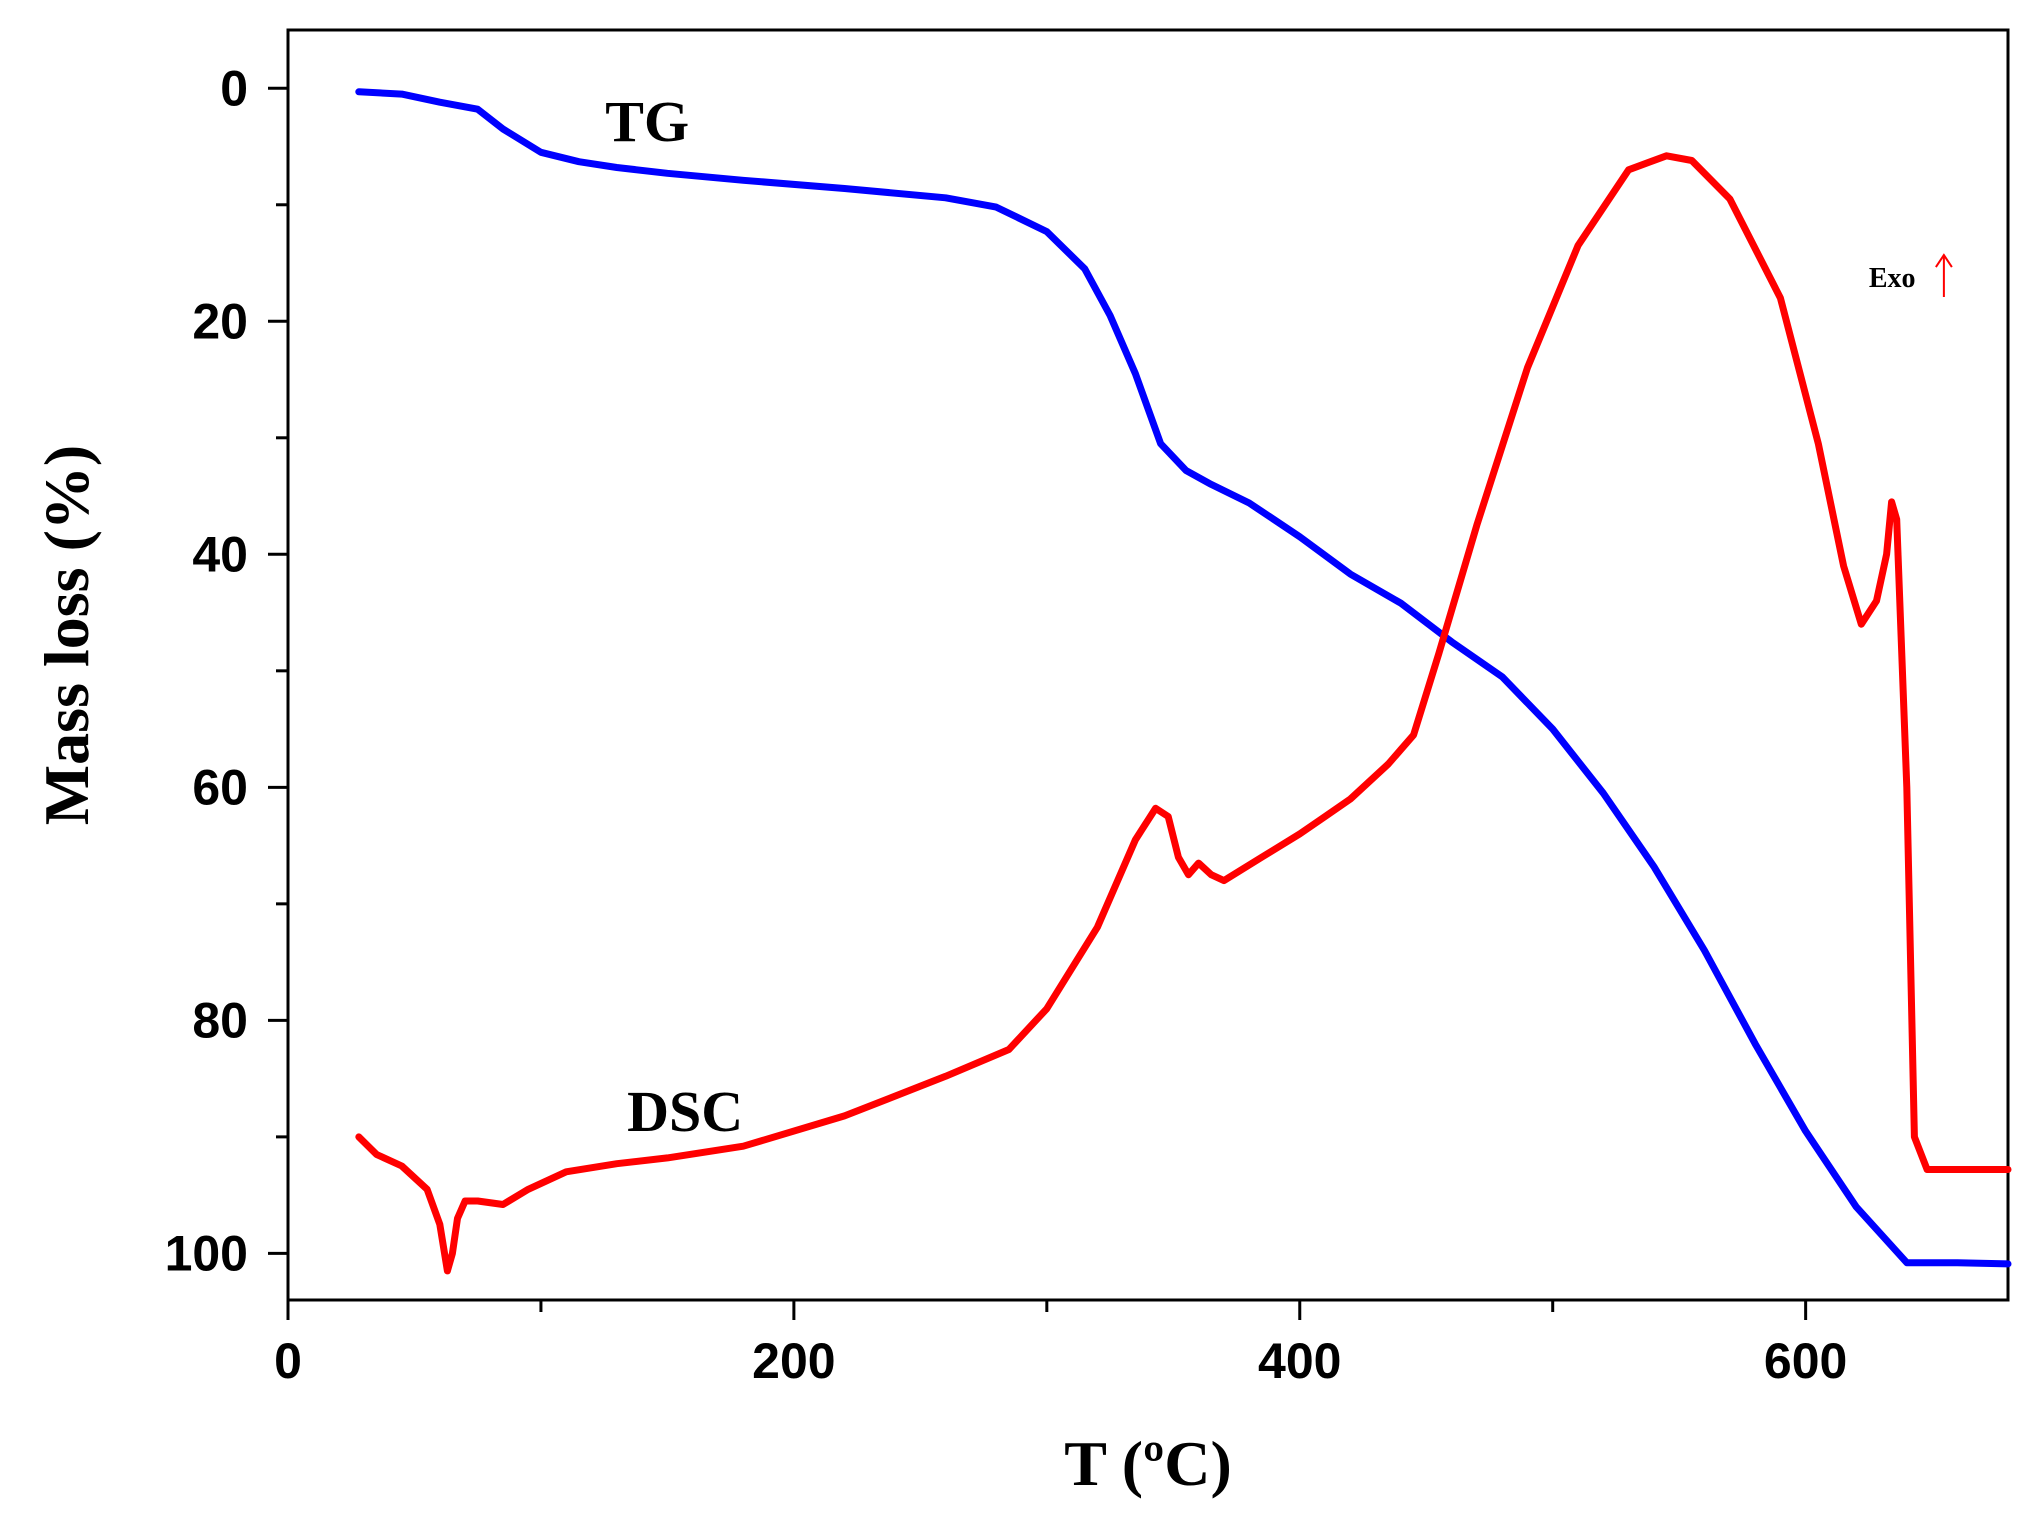 The height and width of the screenshot is (1517, 2033). What do you see at coordinates (66, 635) in the screenshot?
I see `y-axis-title: Mass loss (%)` at bounding box center [66, 635].